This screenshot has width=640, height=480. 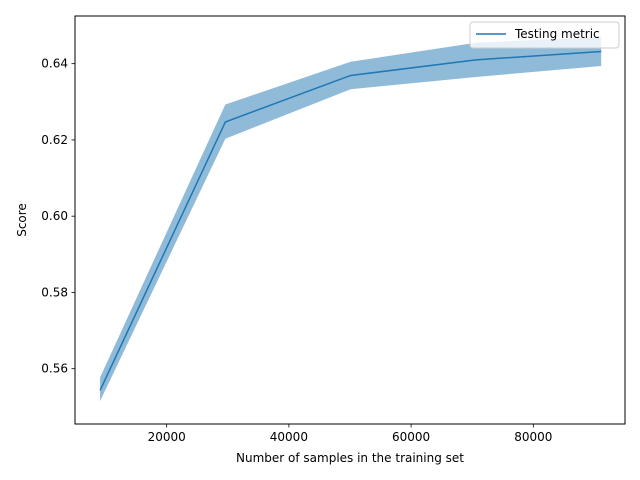 What do you see at coordinates (54, 369) in the screenshot?
I see `y-tick-label: 0.56` at bounding box center [54, 369].